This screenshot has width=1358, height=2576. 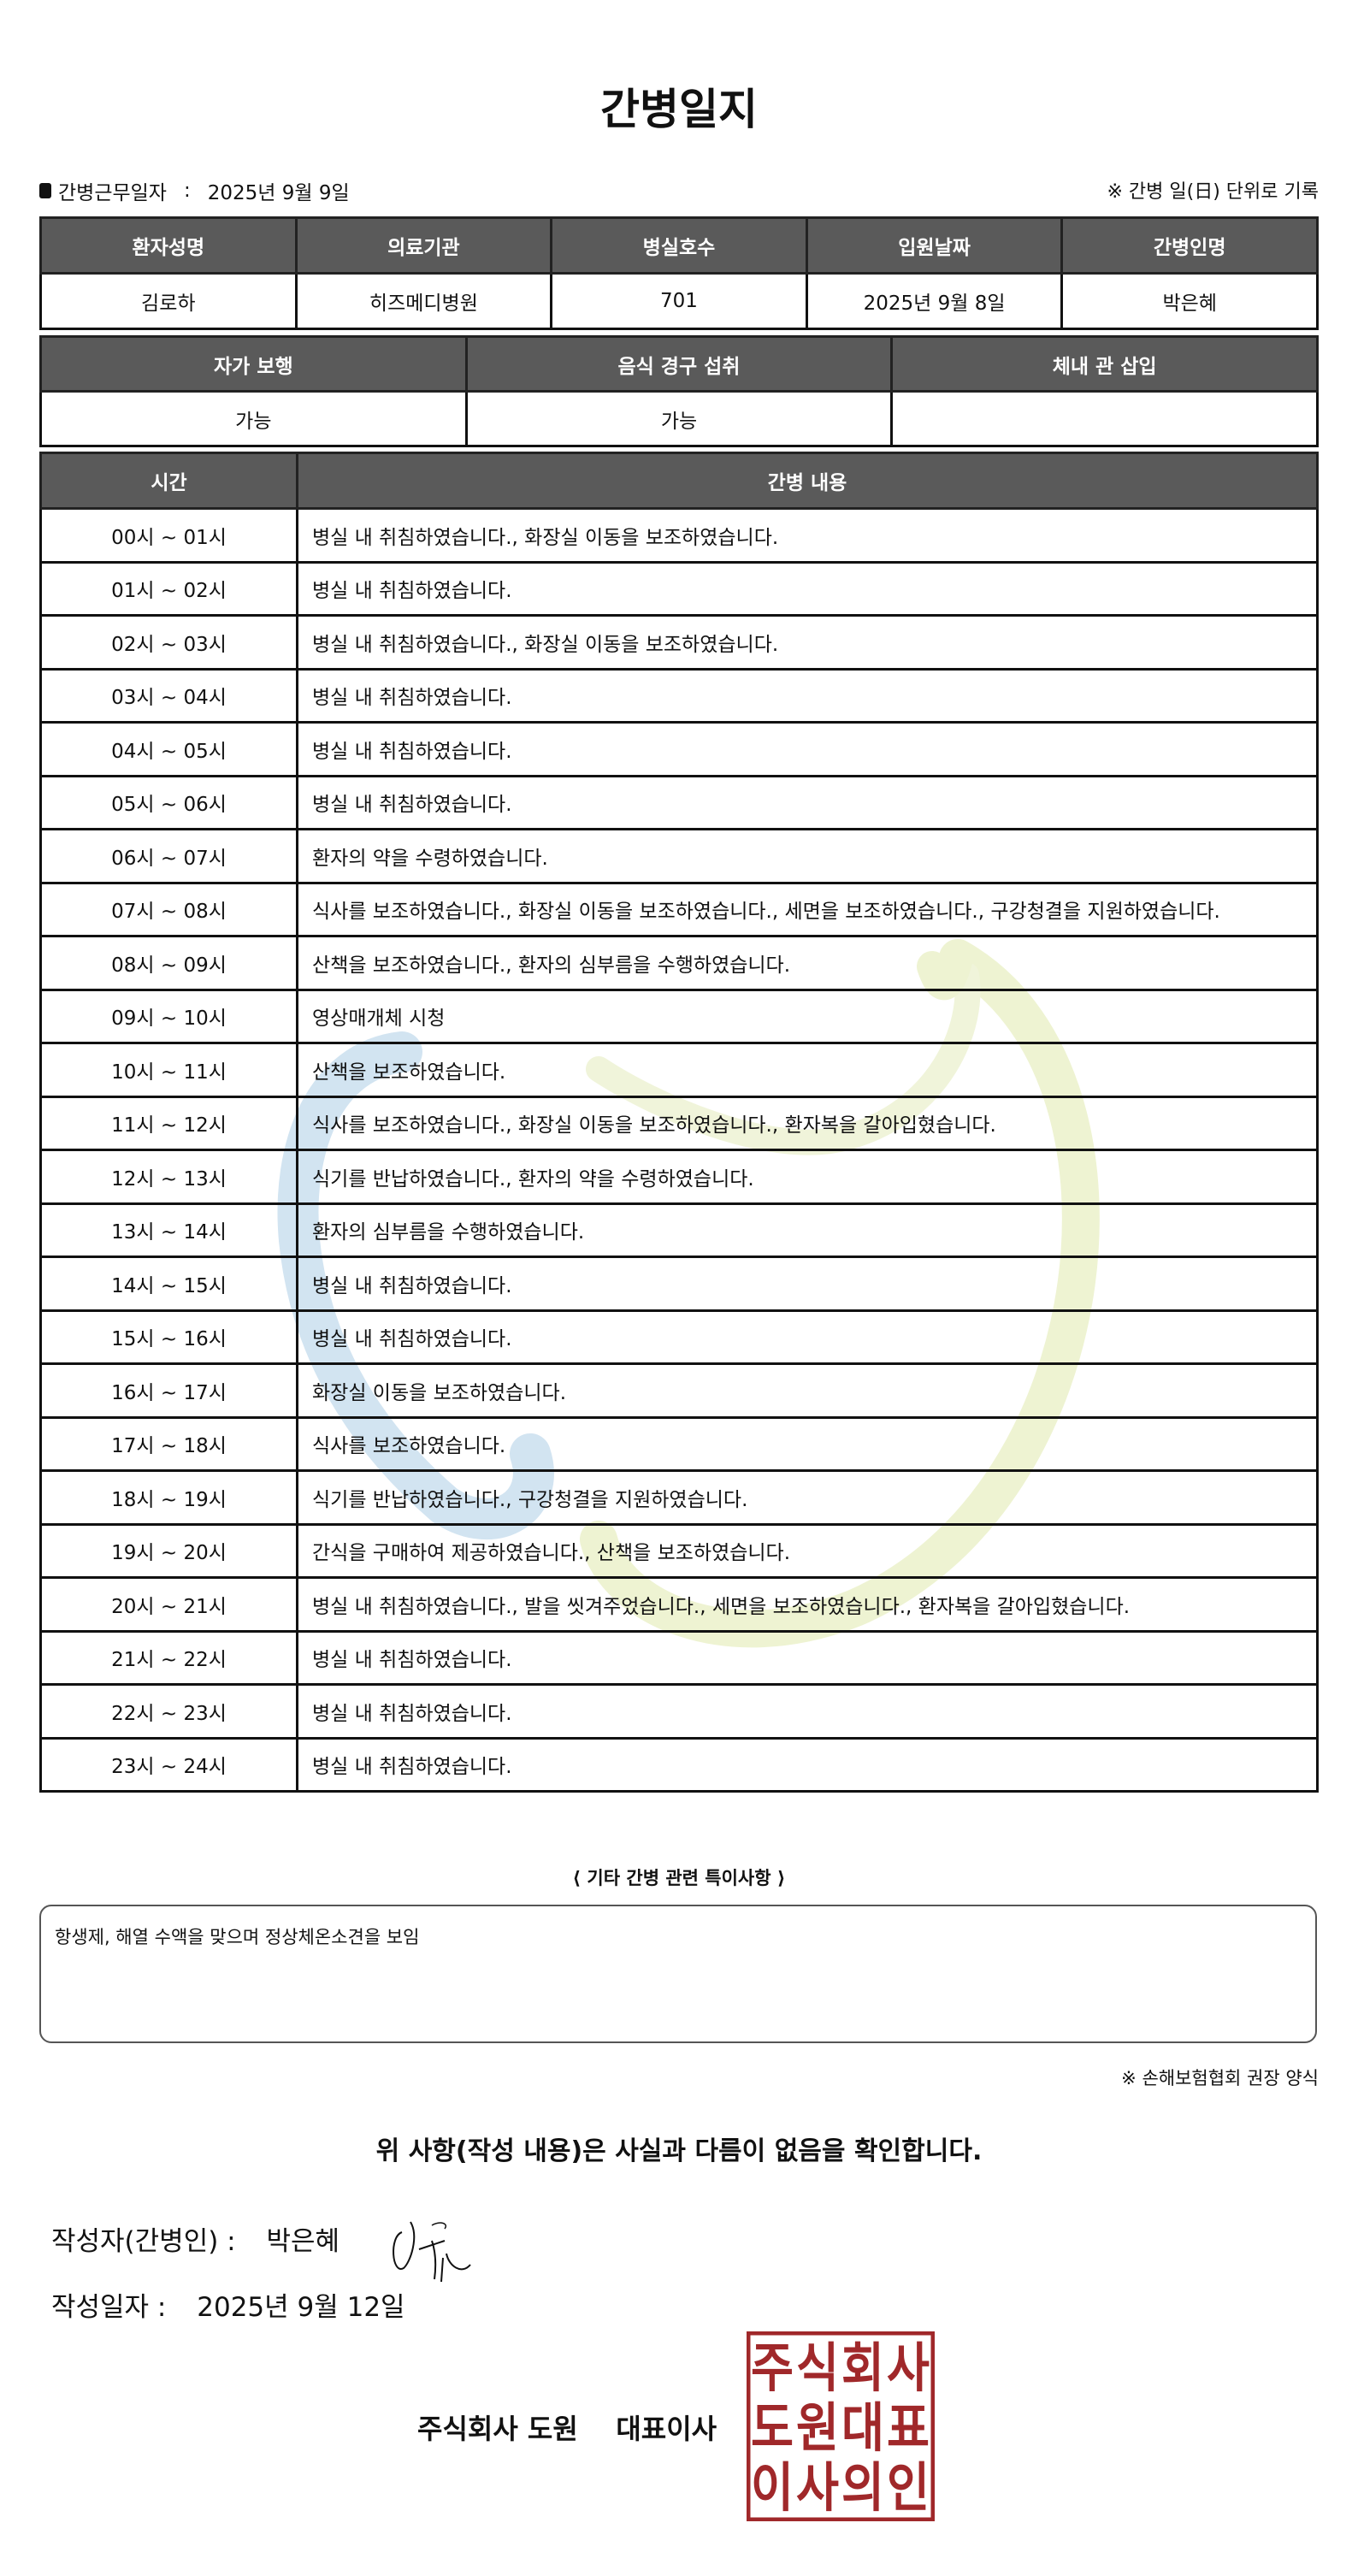 I want to click on form-note: ※ 손해보험협회 권장 양식, so click(x=1220, y=2078).